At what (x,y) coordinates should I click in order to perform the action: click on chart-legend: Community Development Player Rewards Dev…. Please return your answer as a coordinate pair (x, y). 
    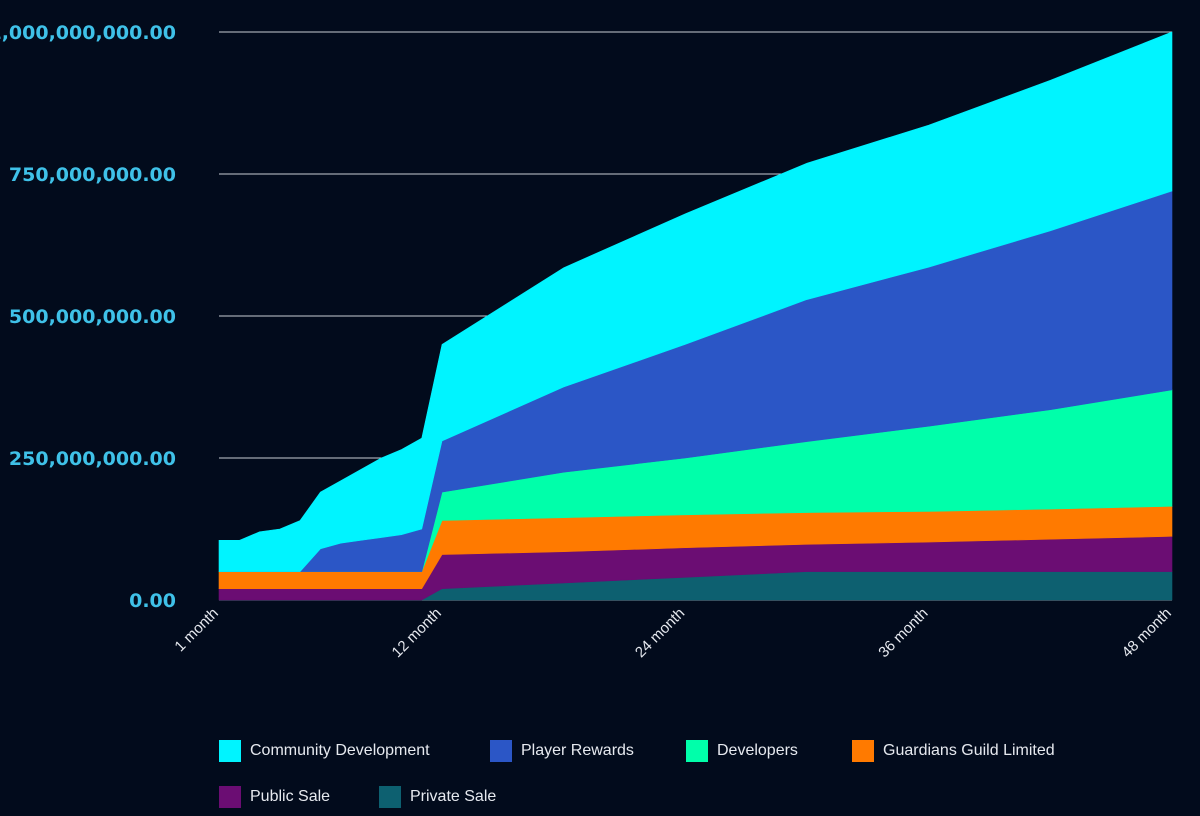
    Looking at the image, I should click on (669, 776).